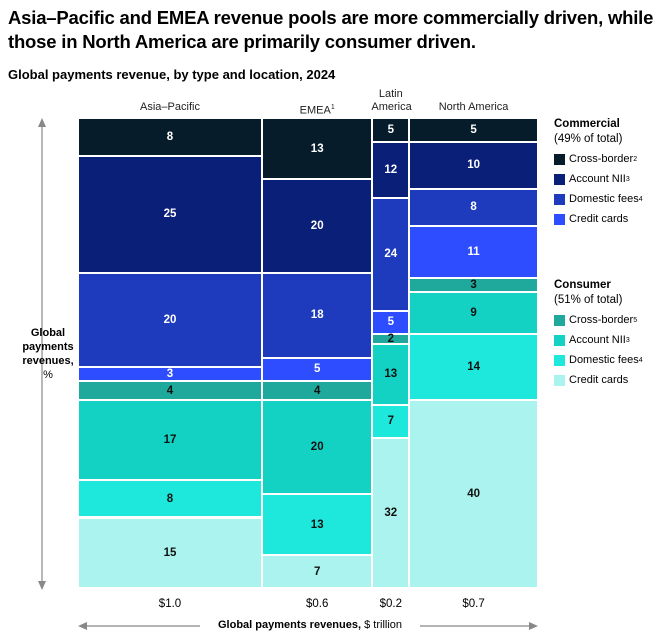 This screenshot has height=640, width=664. I want to click on data-label: 9, so click(473, 313).